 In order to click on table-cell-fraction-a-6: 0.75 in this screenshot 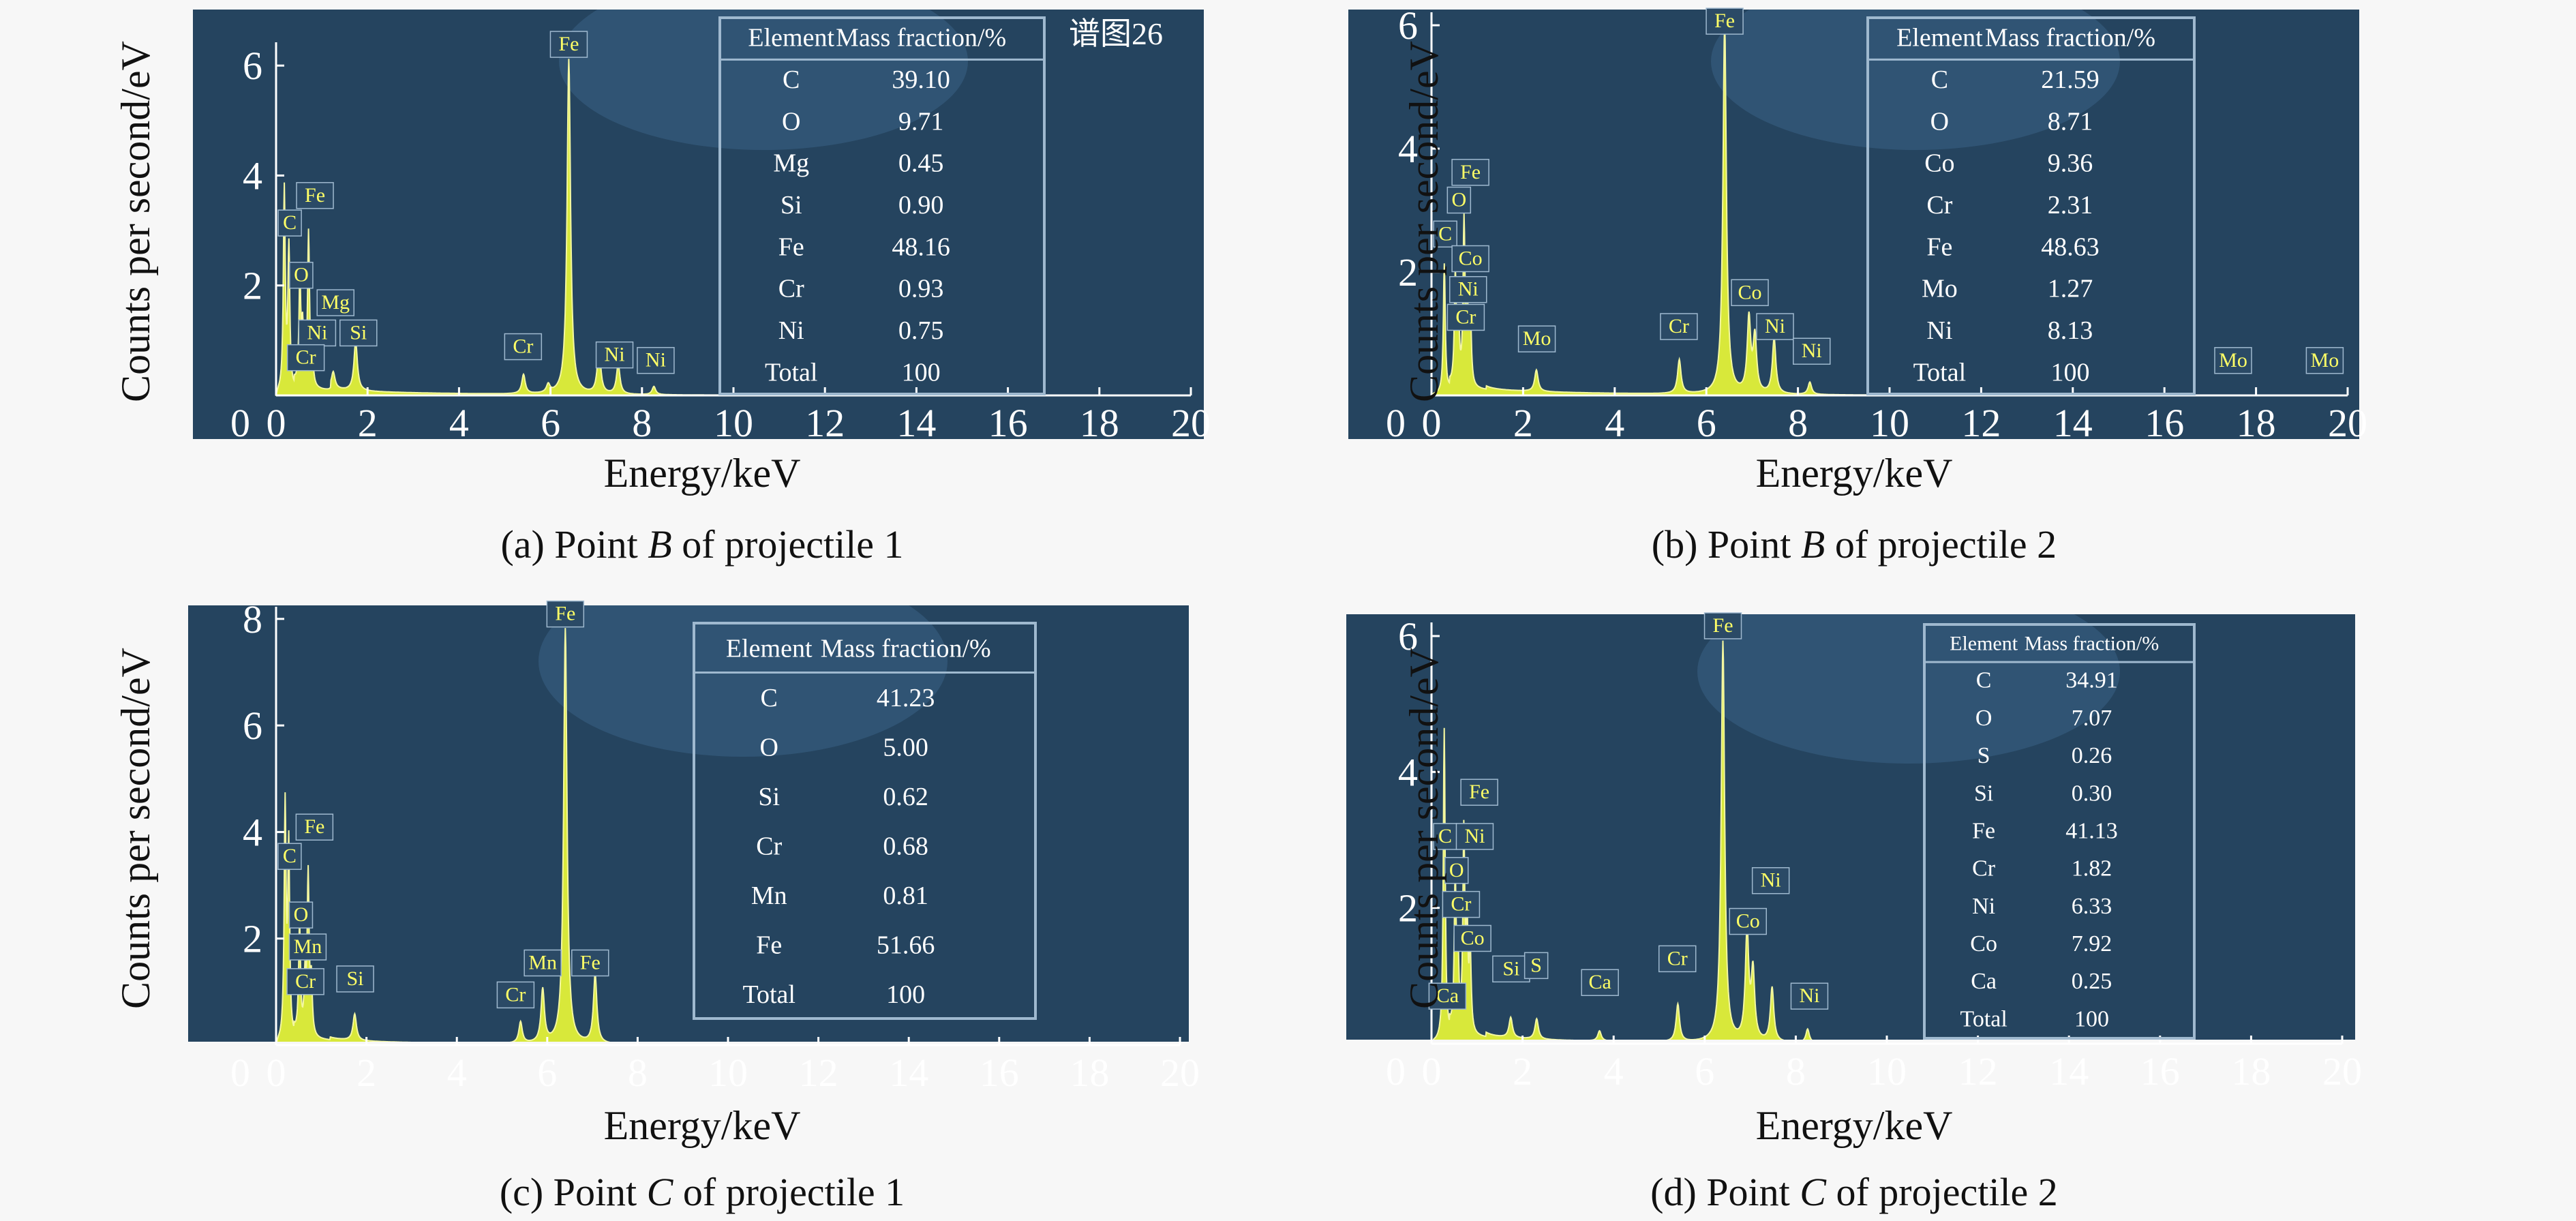, I will do `click(921, 330)`.